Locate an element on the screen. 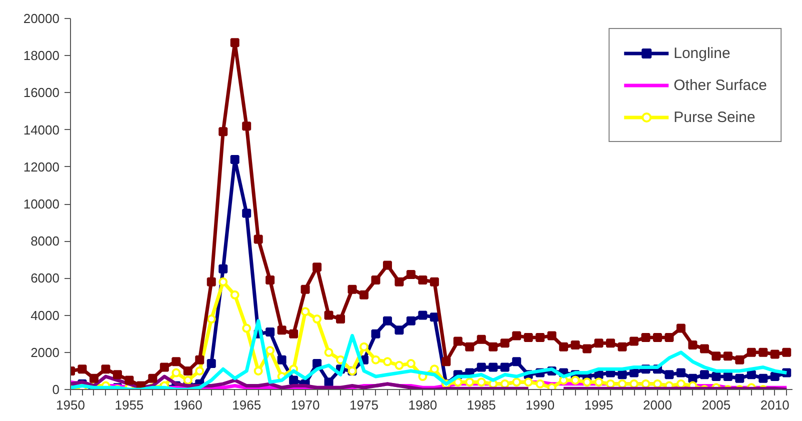 The width and height of the screenshot is (802, 421). x-tick-label: 1990 is located at coordinates (540, 405).